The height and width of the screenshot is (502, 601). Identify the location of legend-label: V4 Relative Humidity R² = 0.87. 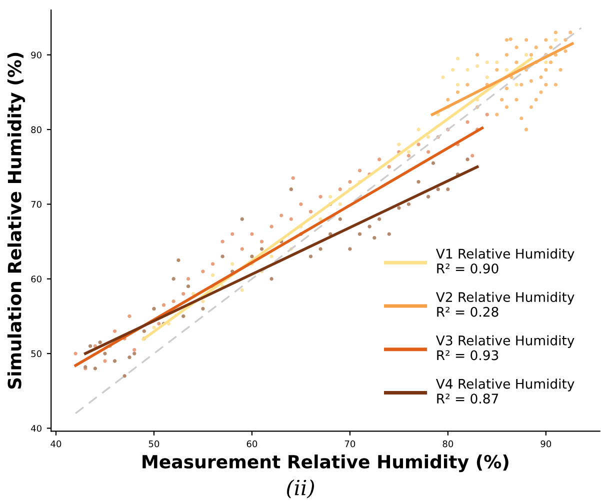
(505, 391).